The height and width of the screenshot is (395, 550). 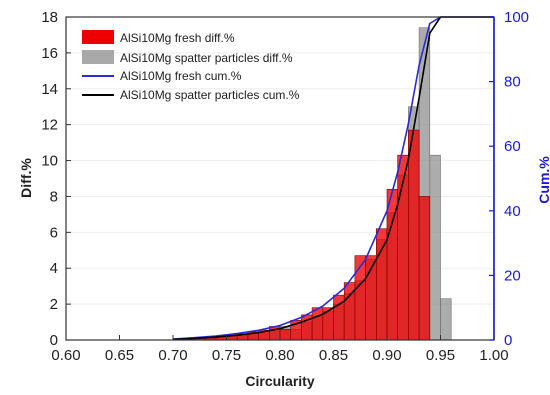 What do you see at coordinates (49, 89) in the screenshot?
I see `left-tick-label-7: 14` at bounding box center [49, 89].